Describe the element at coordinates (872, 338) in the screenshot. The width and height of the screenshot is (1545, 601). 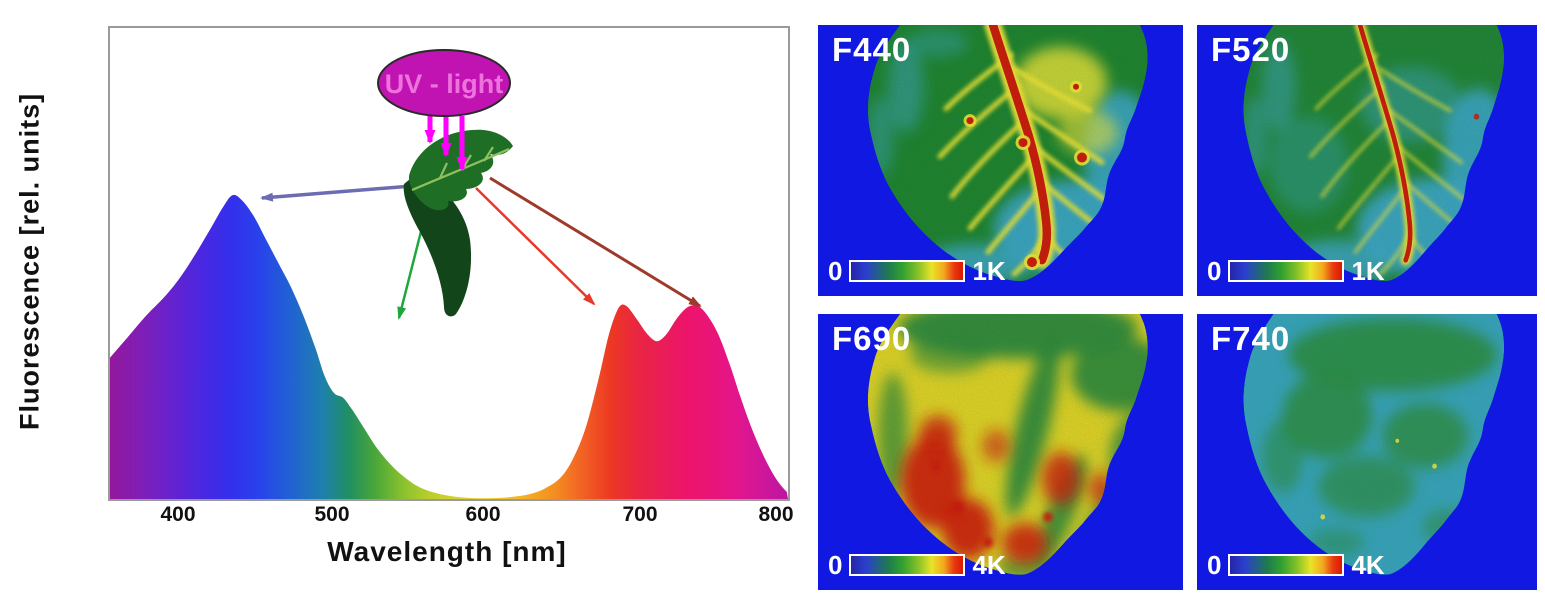
I see `panel-label-f690: F690` at that location.